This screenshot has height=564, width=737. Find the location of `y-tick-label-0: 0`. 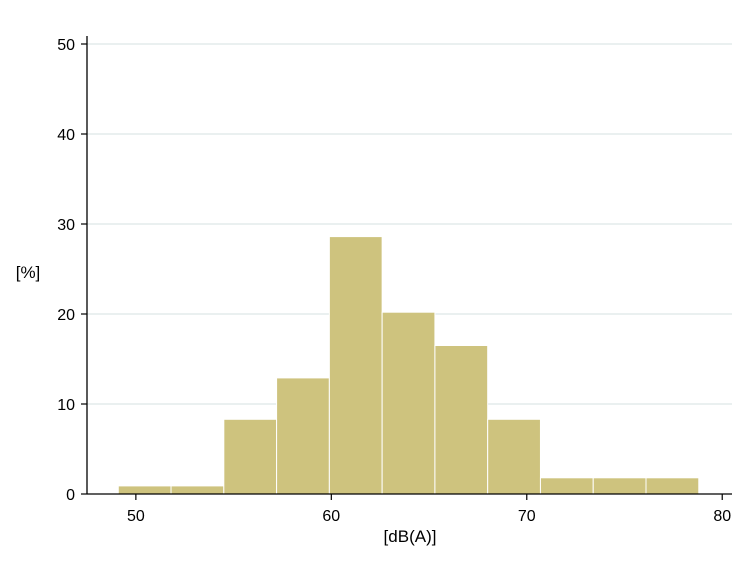

y-tick-label-0: 0 is located at coordinates (70, 495).